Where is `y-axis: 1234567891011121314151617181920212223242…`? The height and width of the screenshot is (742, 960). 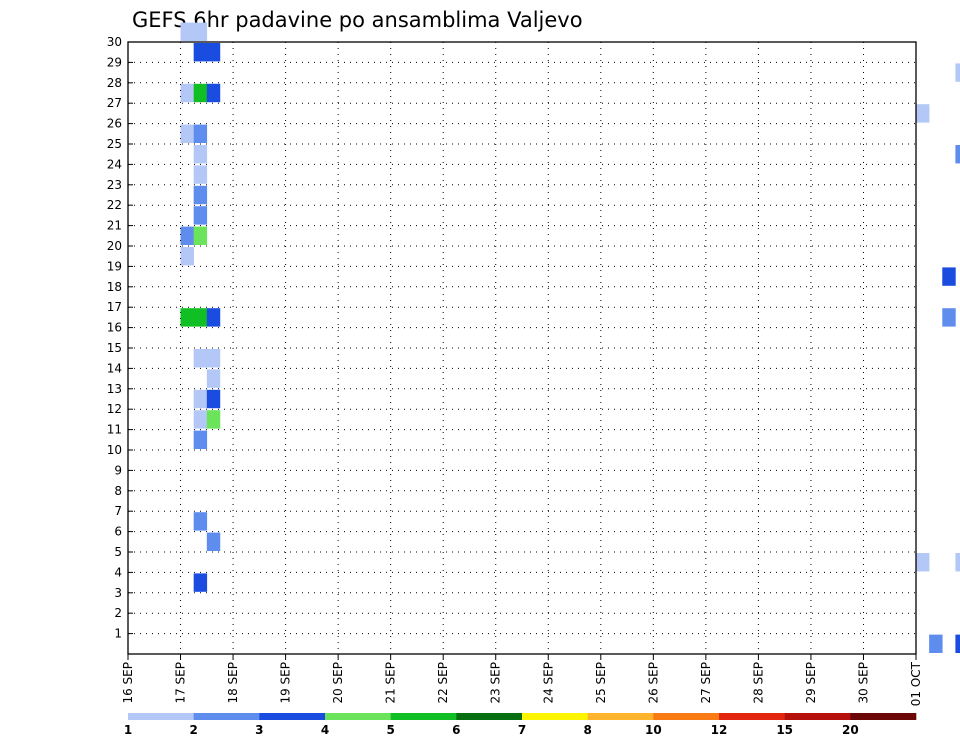
y-axis: 1234567891011121314151617181920212223242… is located at coordinates (120, 338).